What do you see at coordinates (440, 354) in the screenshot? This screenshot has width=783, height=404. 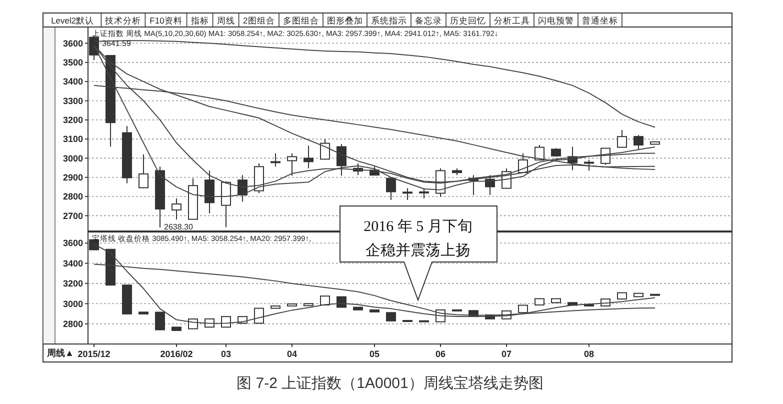 I see `x-tick-label: 06` at bounding box center [440, 354].